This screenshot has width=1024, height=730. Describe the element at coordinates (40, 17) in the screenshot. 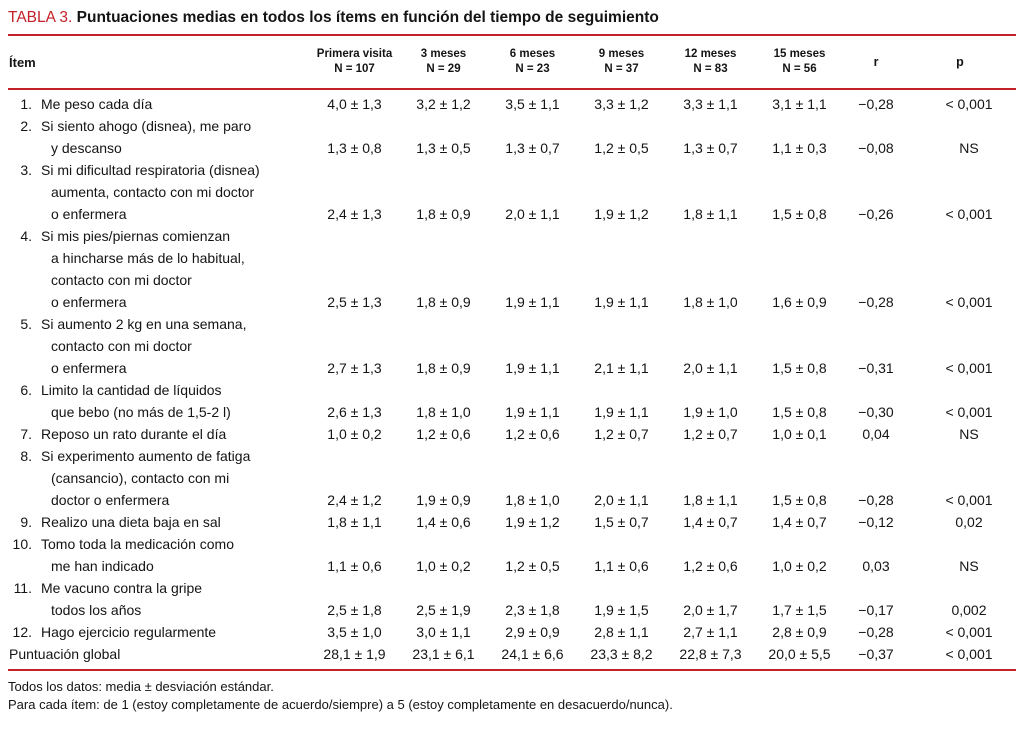

I see `table-number-label: TABLA 3.` at that location.